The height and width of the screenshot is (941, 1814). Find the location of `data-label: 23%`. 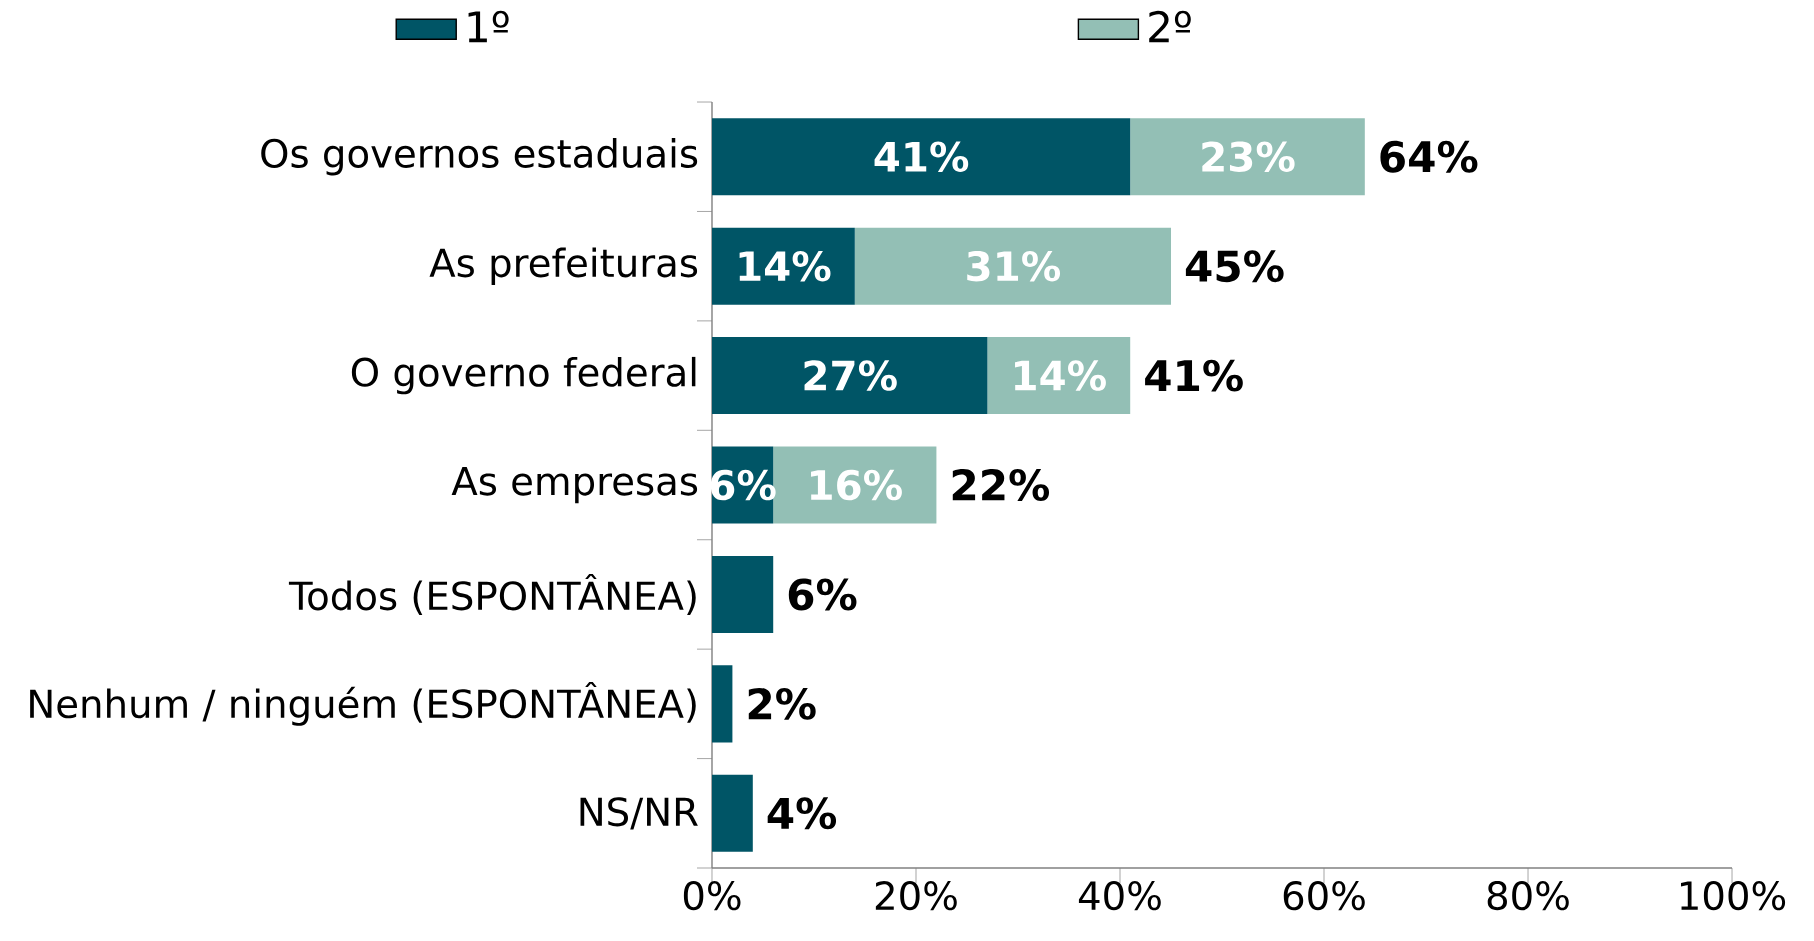

data-label: 23% is located at coordinates (1248, 156).